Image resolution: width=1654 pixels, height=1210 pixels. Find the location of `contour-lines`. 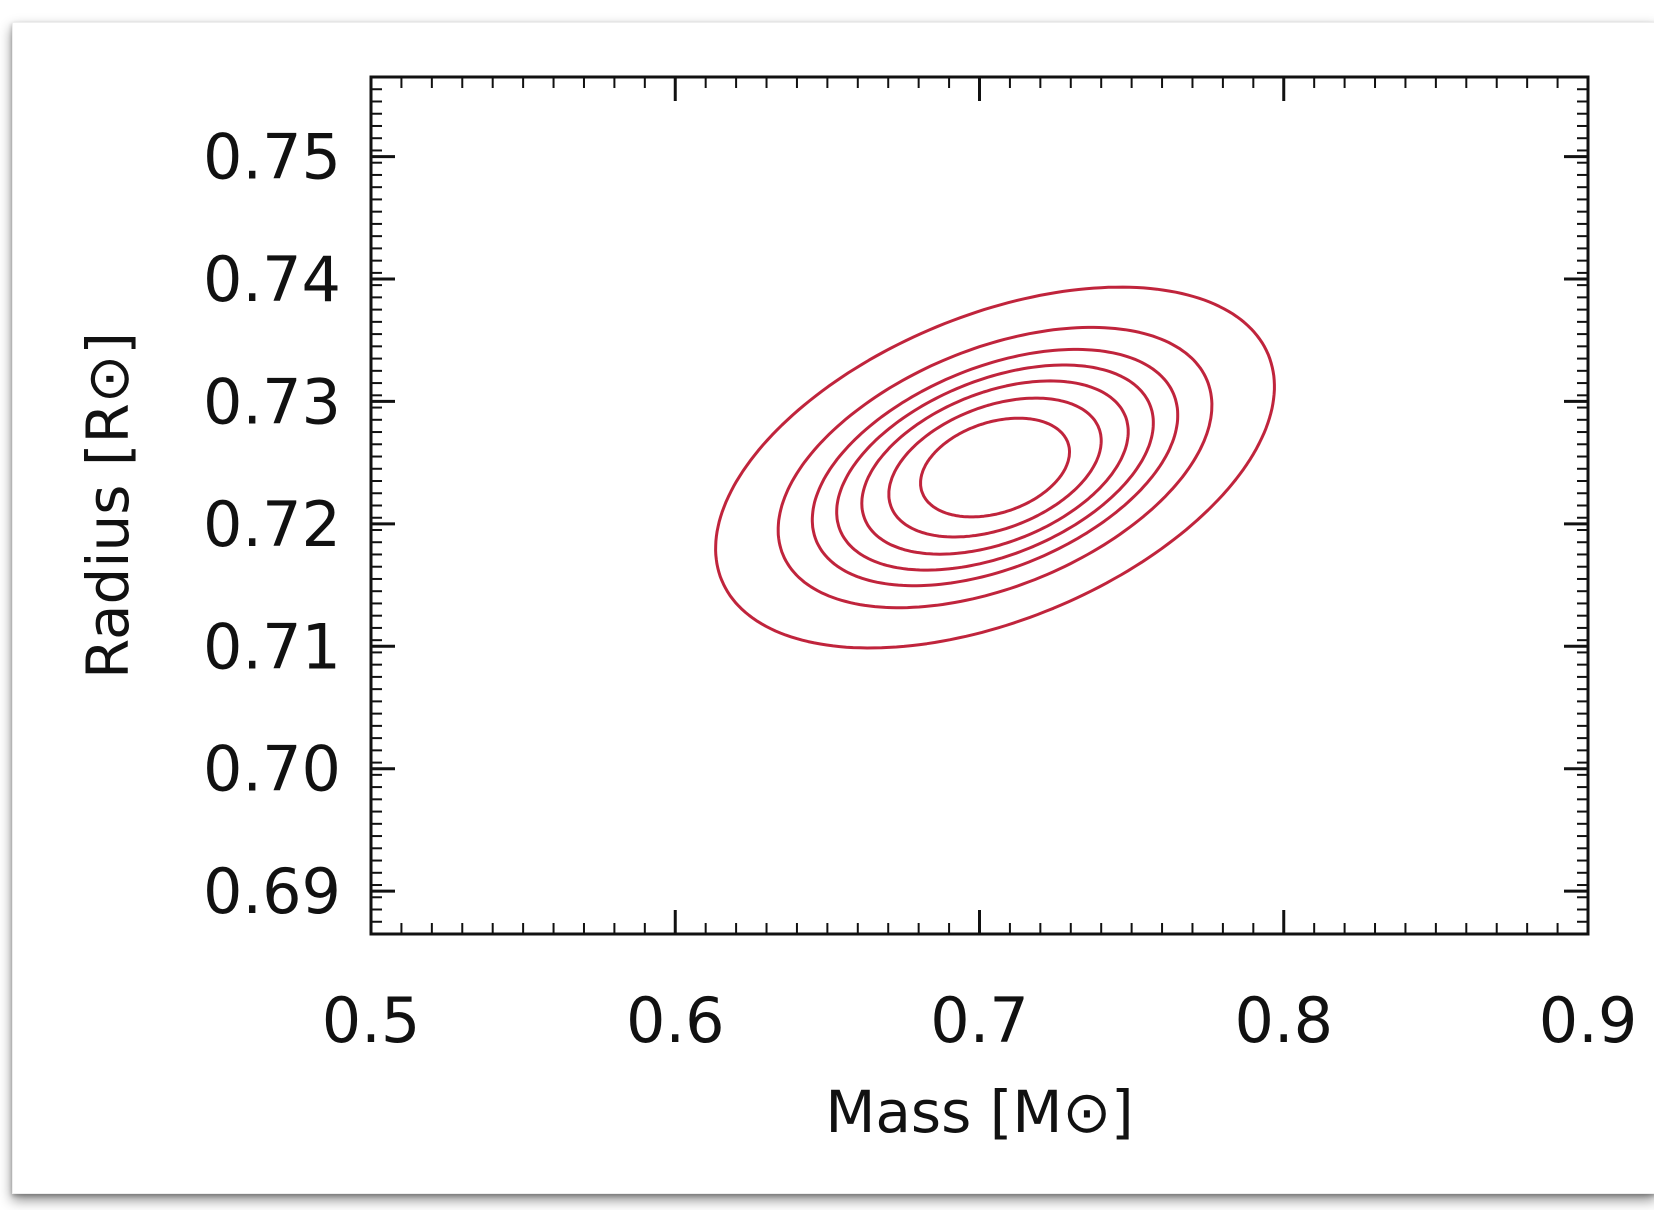

contour-lines is located at coordinates (995, 467).